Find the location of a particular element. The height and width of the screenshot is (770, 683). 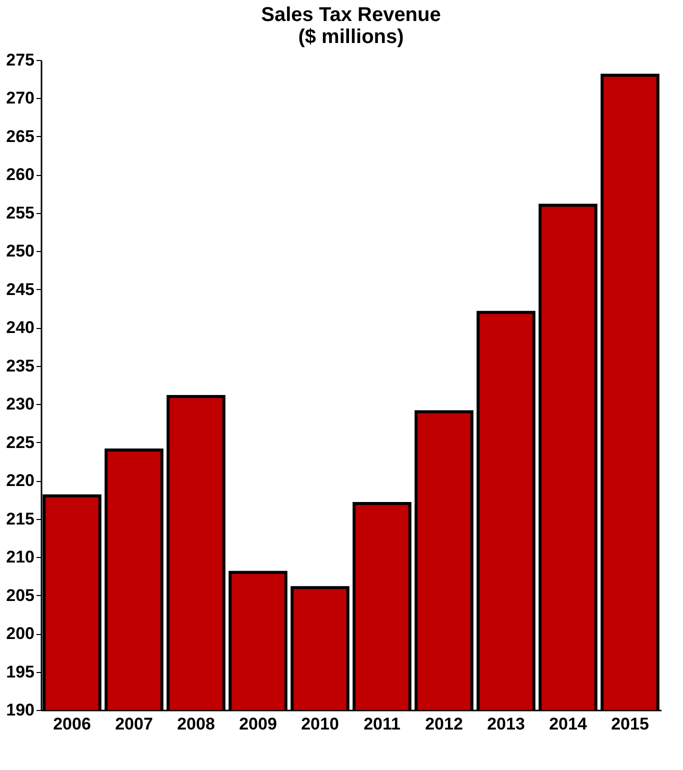

y-tick-label: 230 is located at coordinates (20, 404).